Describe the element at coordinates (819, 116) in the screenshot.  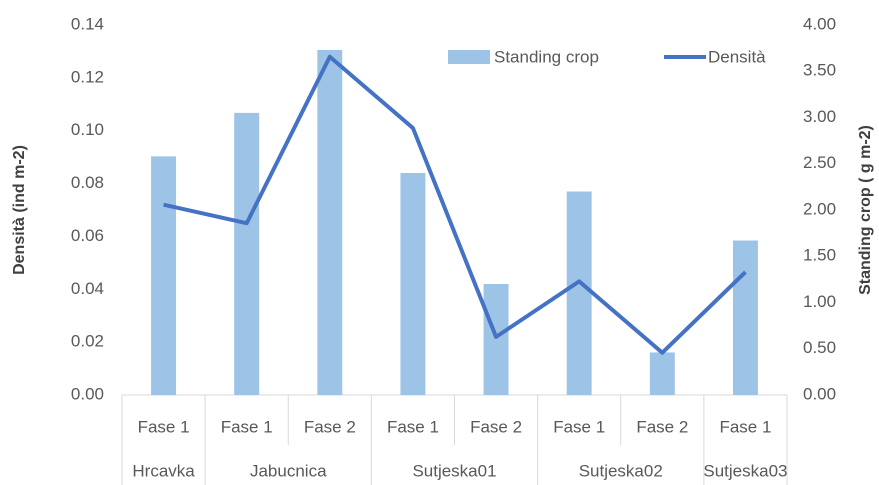
I see `y2-tick-label: 3.00` at that location.